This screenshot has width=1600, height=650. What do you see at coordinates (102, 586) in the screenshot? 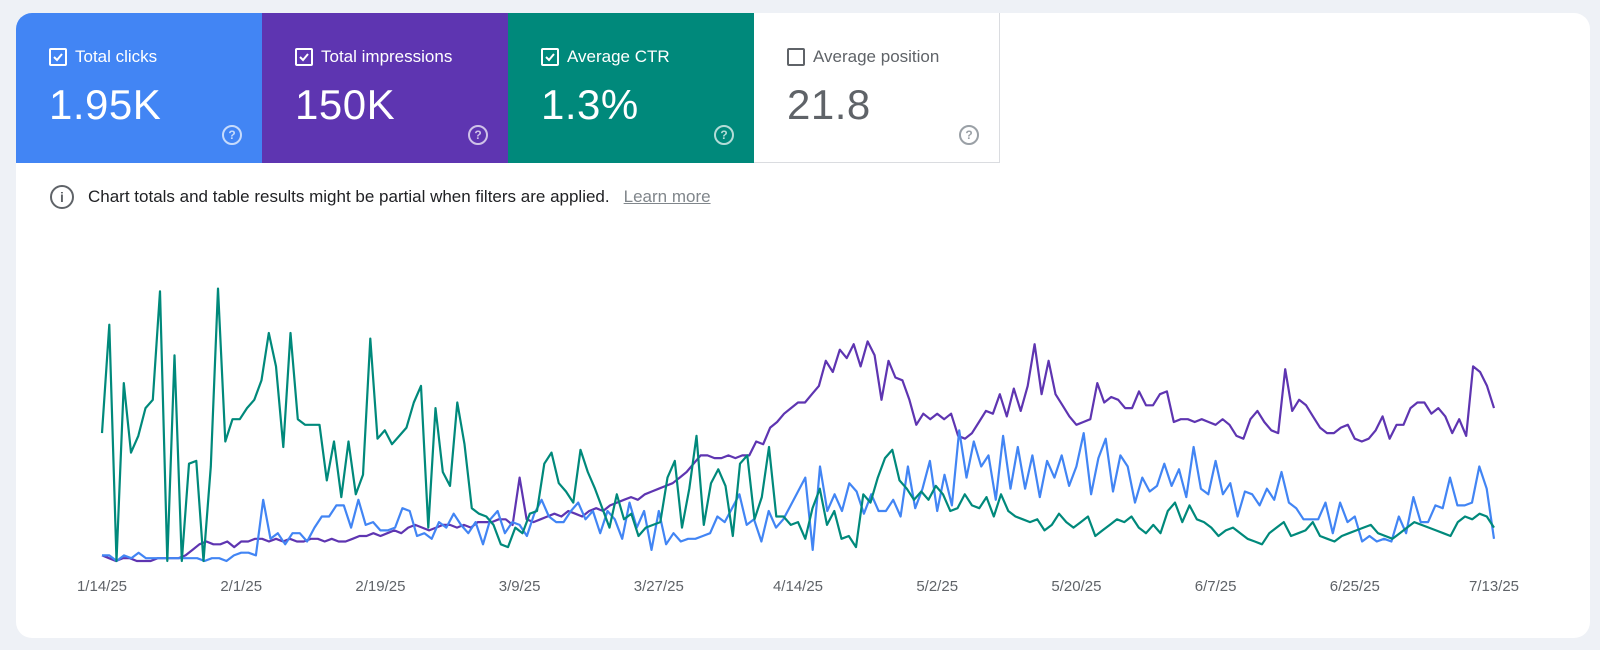
I see `x-tick-label: 1/14/25` at bounding box center [102, 586].